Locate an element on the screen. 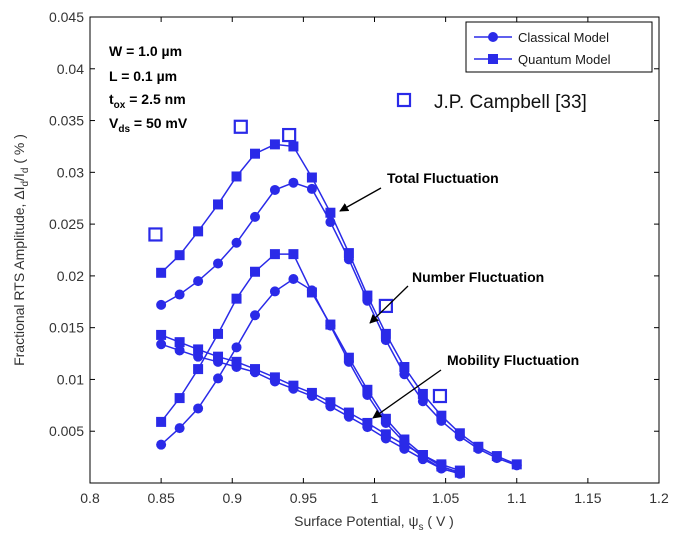 The width and height of the screenshot is (690, 545). x-tick-label: 1.1 is located at coordinates (517, 498).